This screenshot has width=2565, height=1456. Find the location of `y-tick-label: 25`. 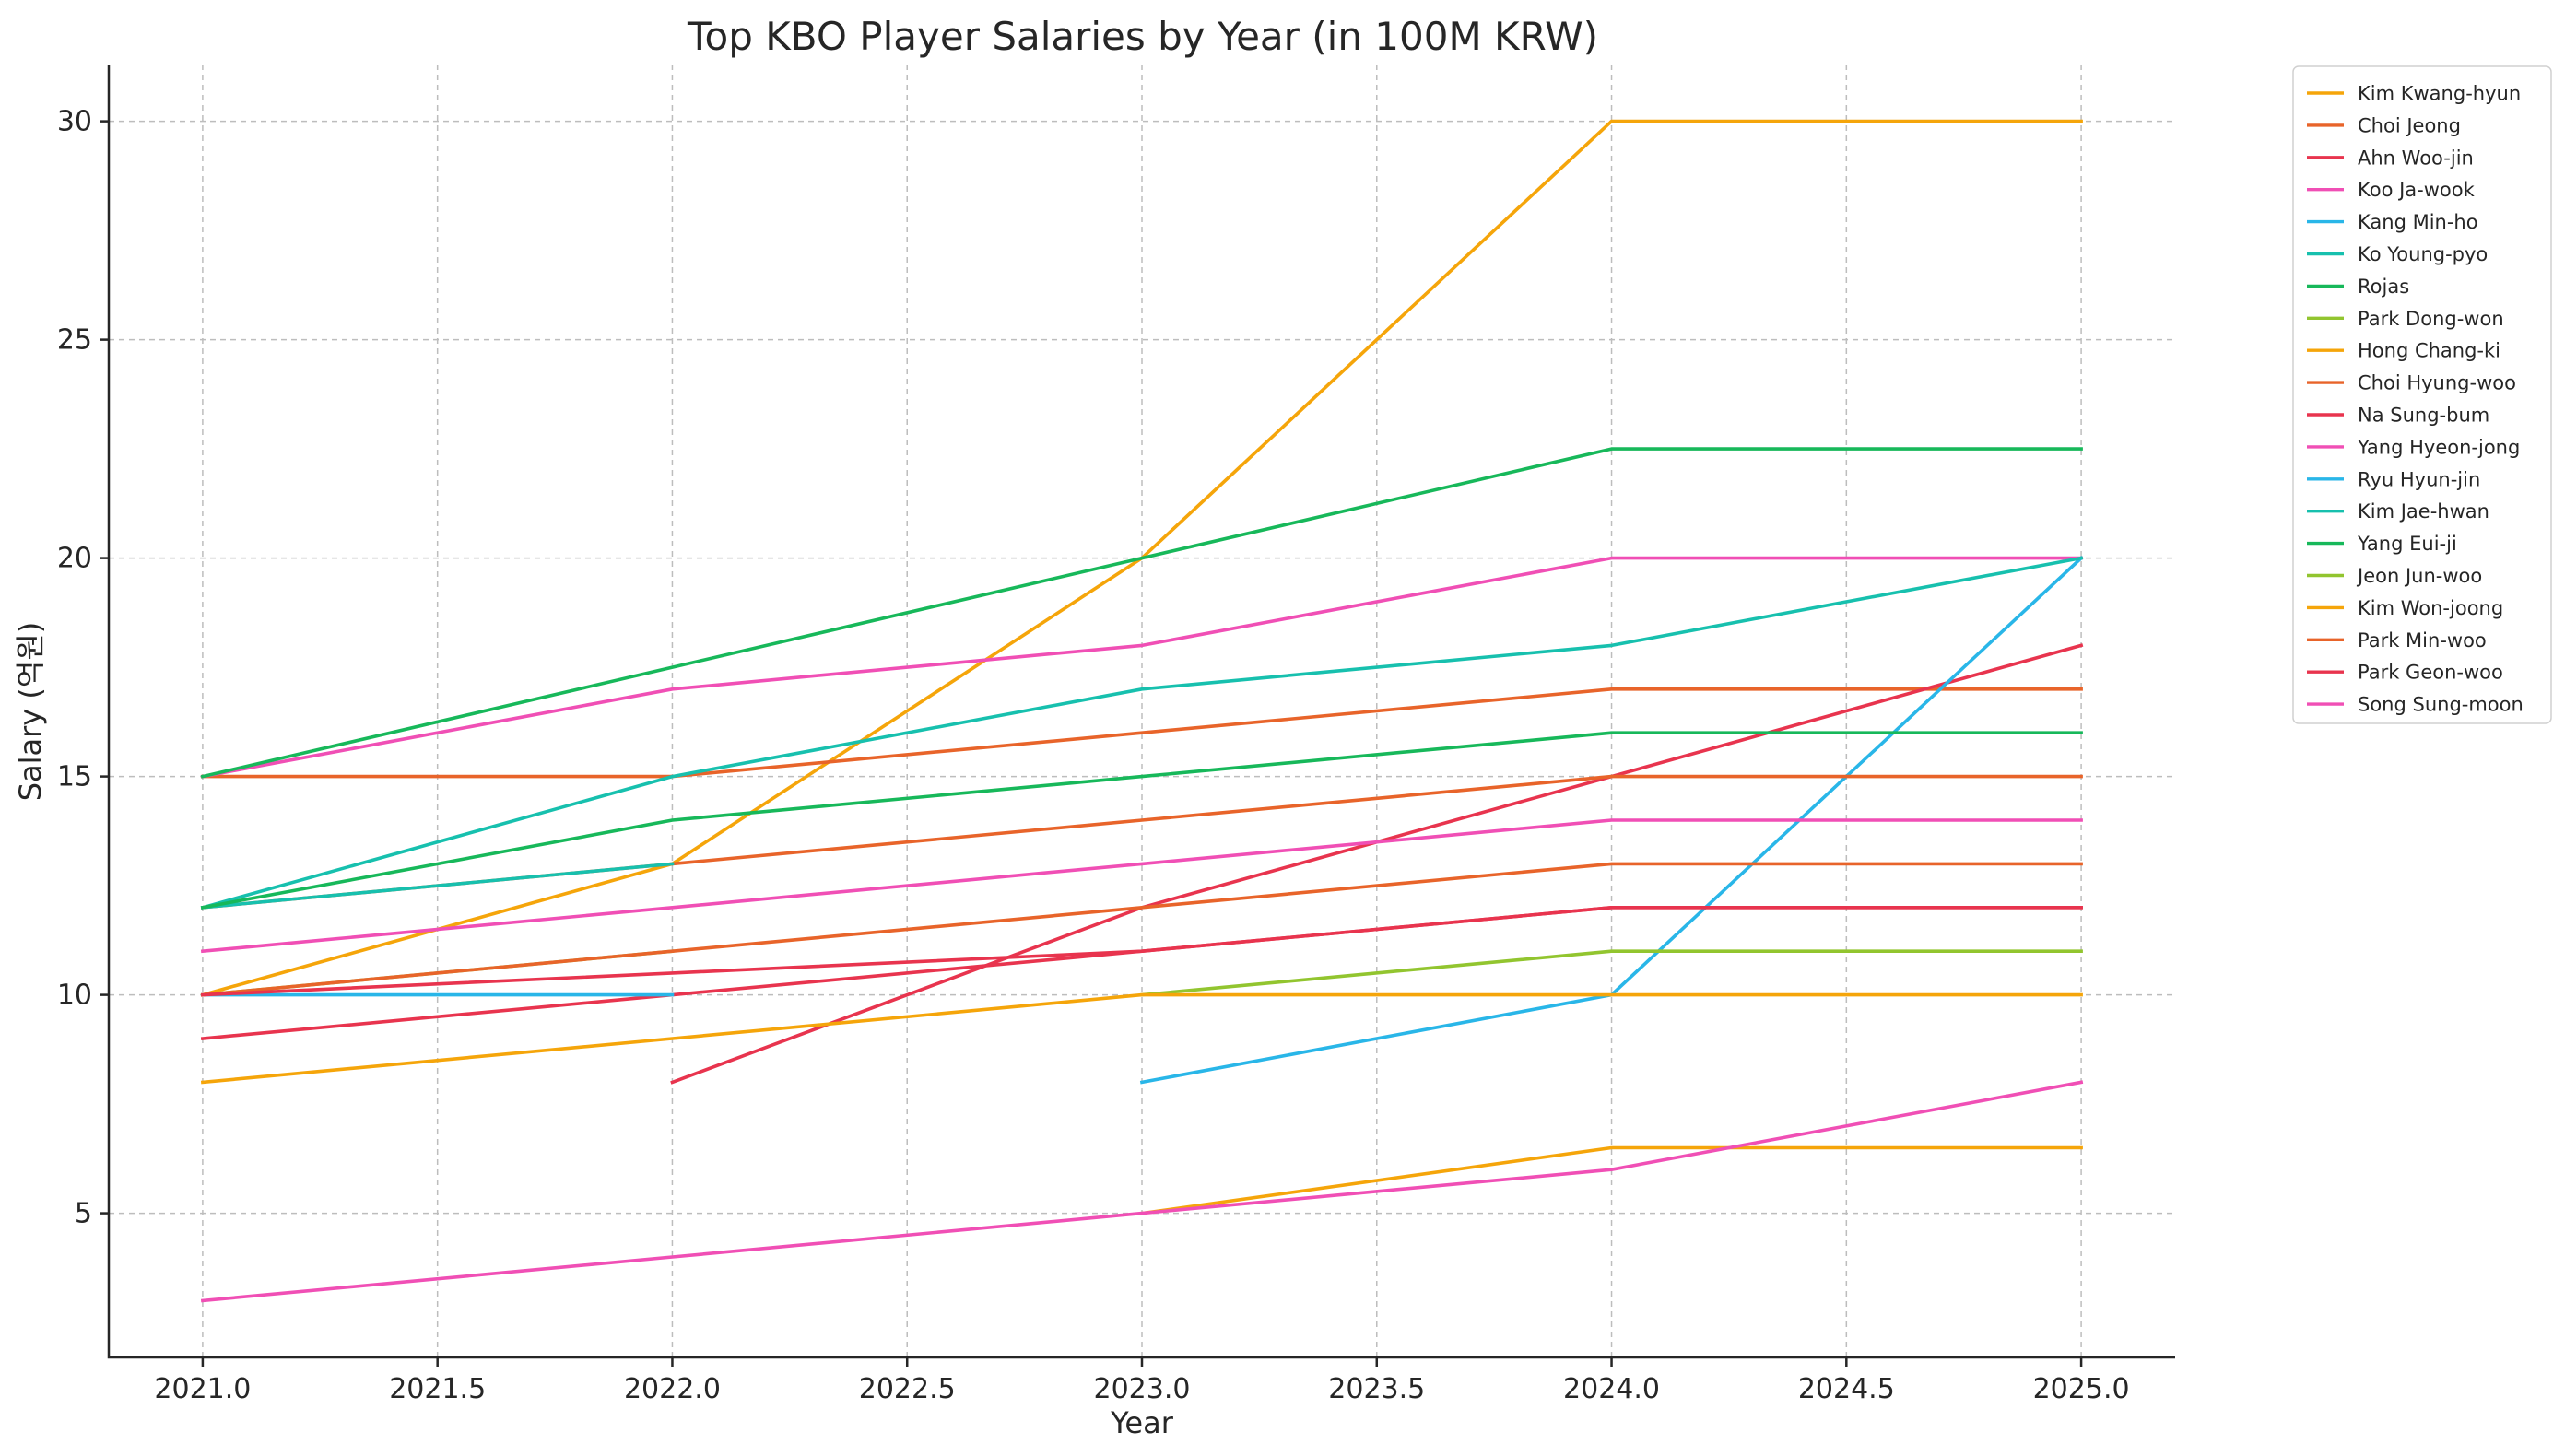

y-tick-label: 25 is located at coordinates (75, 340).